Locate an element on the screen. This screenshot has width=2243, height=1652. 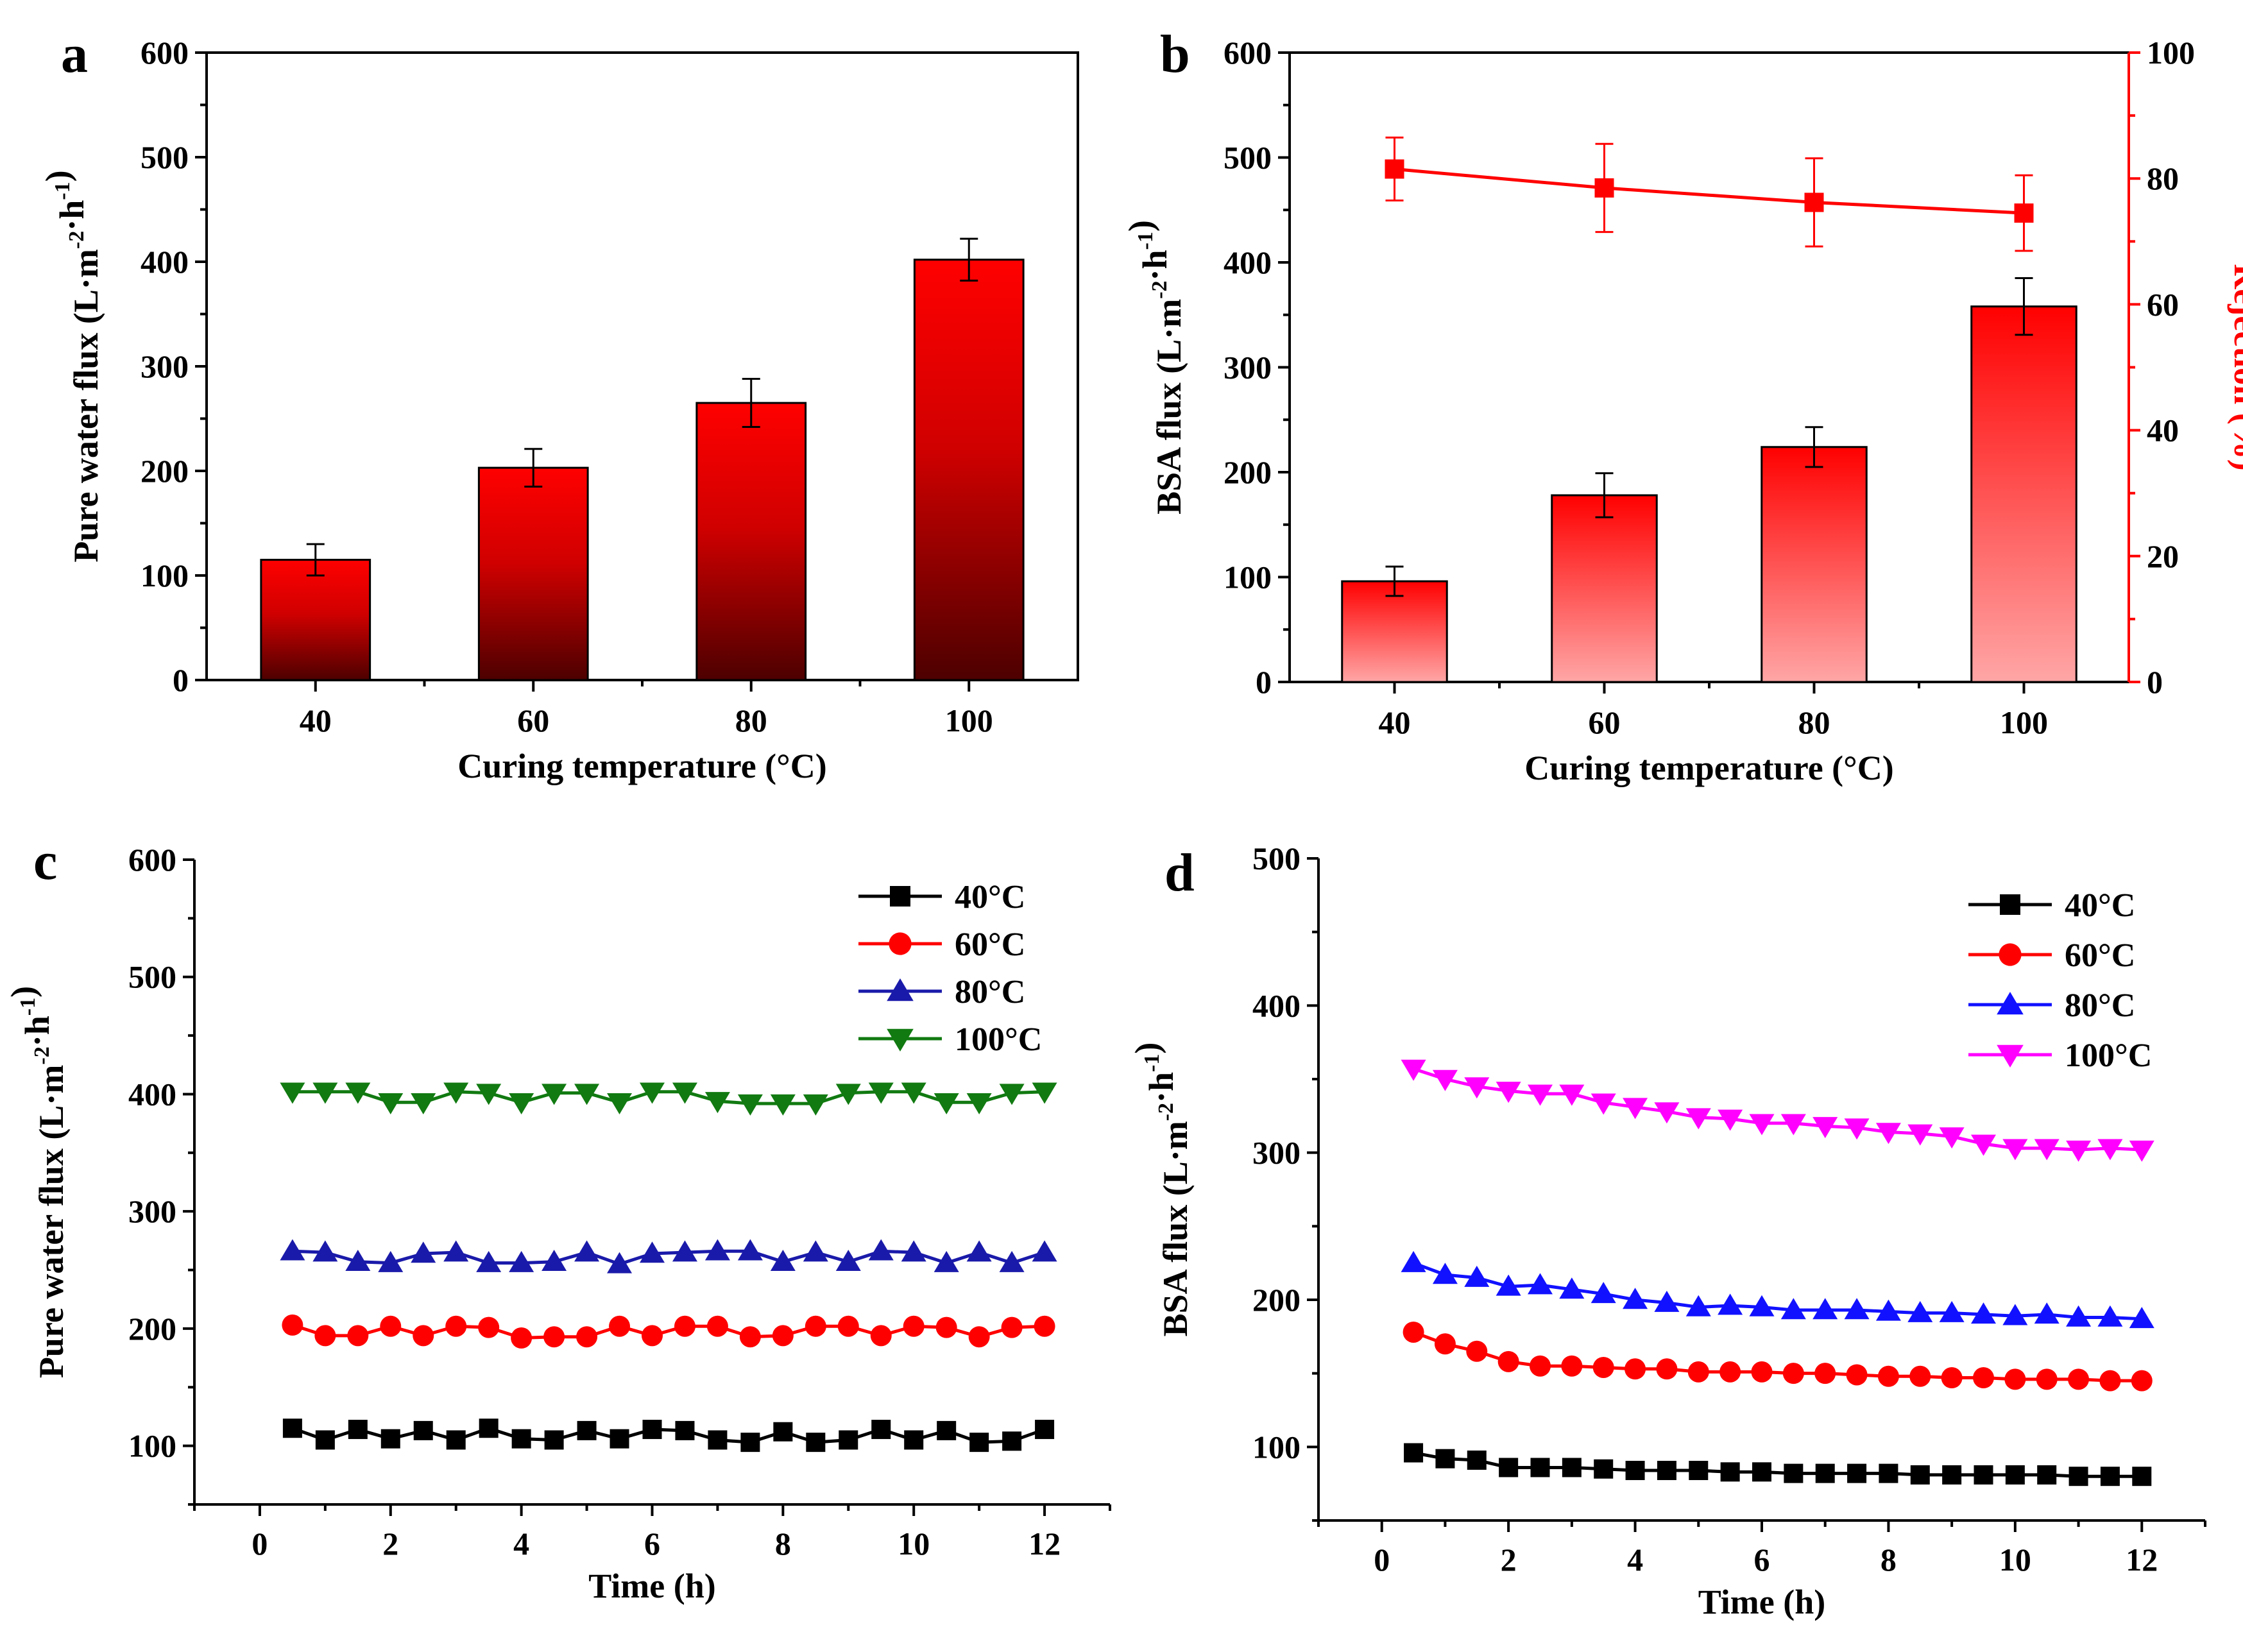
y-right-tick-label: 60 is located at coordinates (2163, 304).